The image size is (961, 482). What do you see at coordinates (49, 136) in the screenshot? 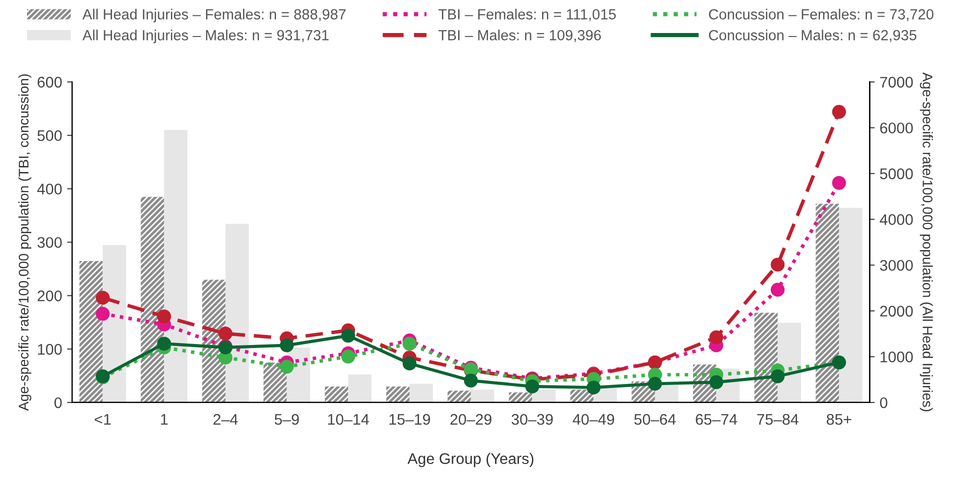
I see `y-tick-label: 500` at bounding box center [49, 136].